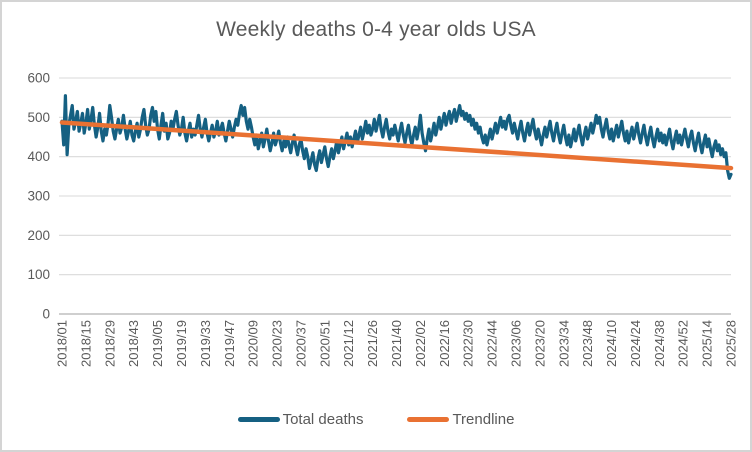 The width and height of the screenshot is (752, 452). Describe the element at coordinates (109, 343) in the screenshot. I see `x-tick-label: 2018/29` at that location.